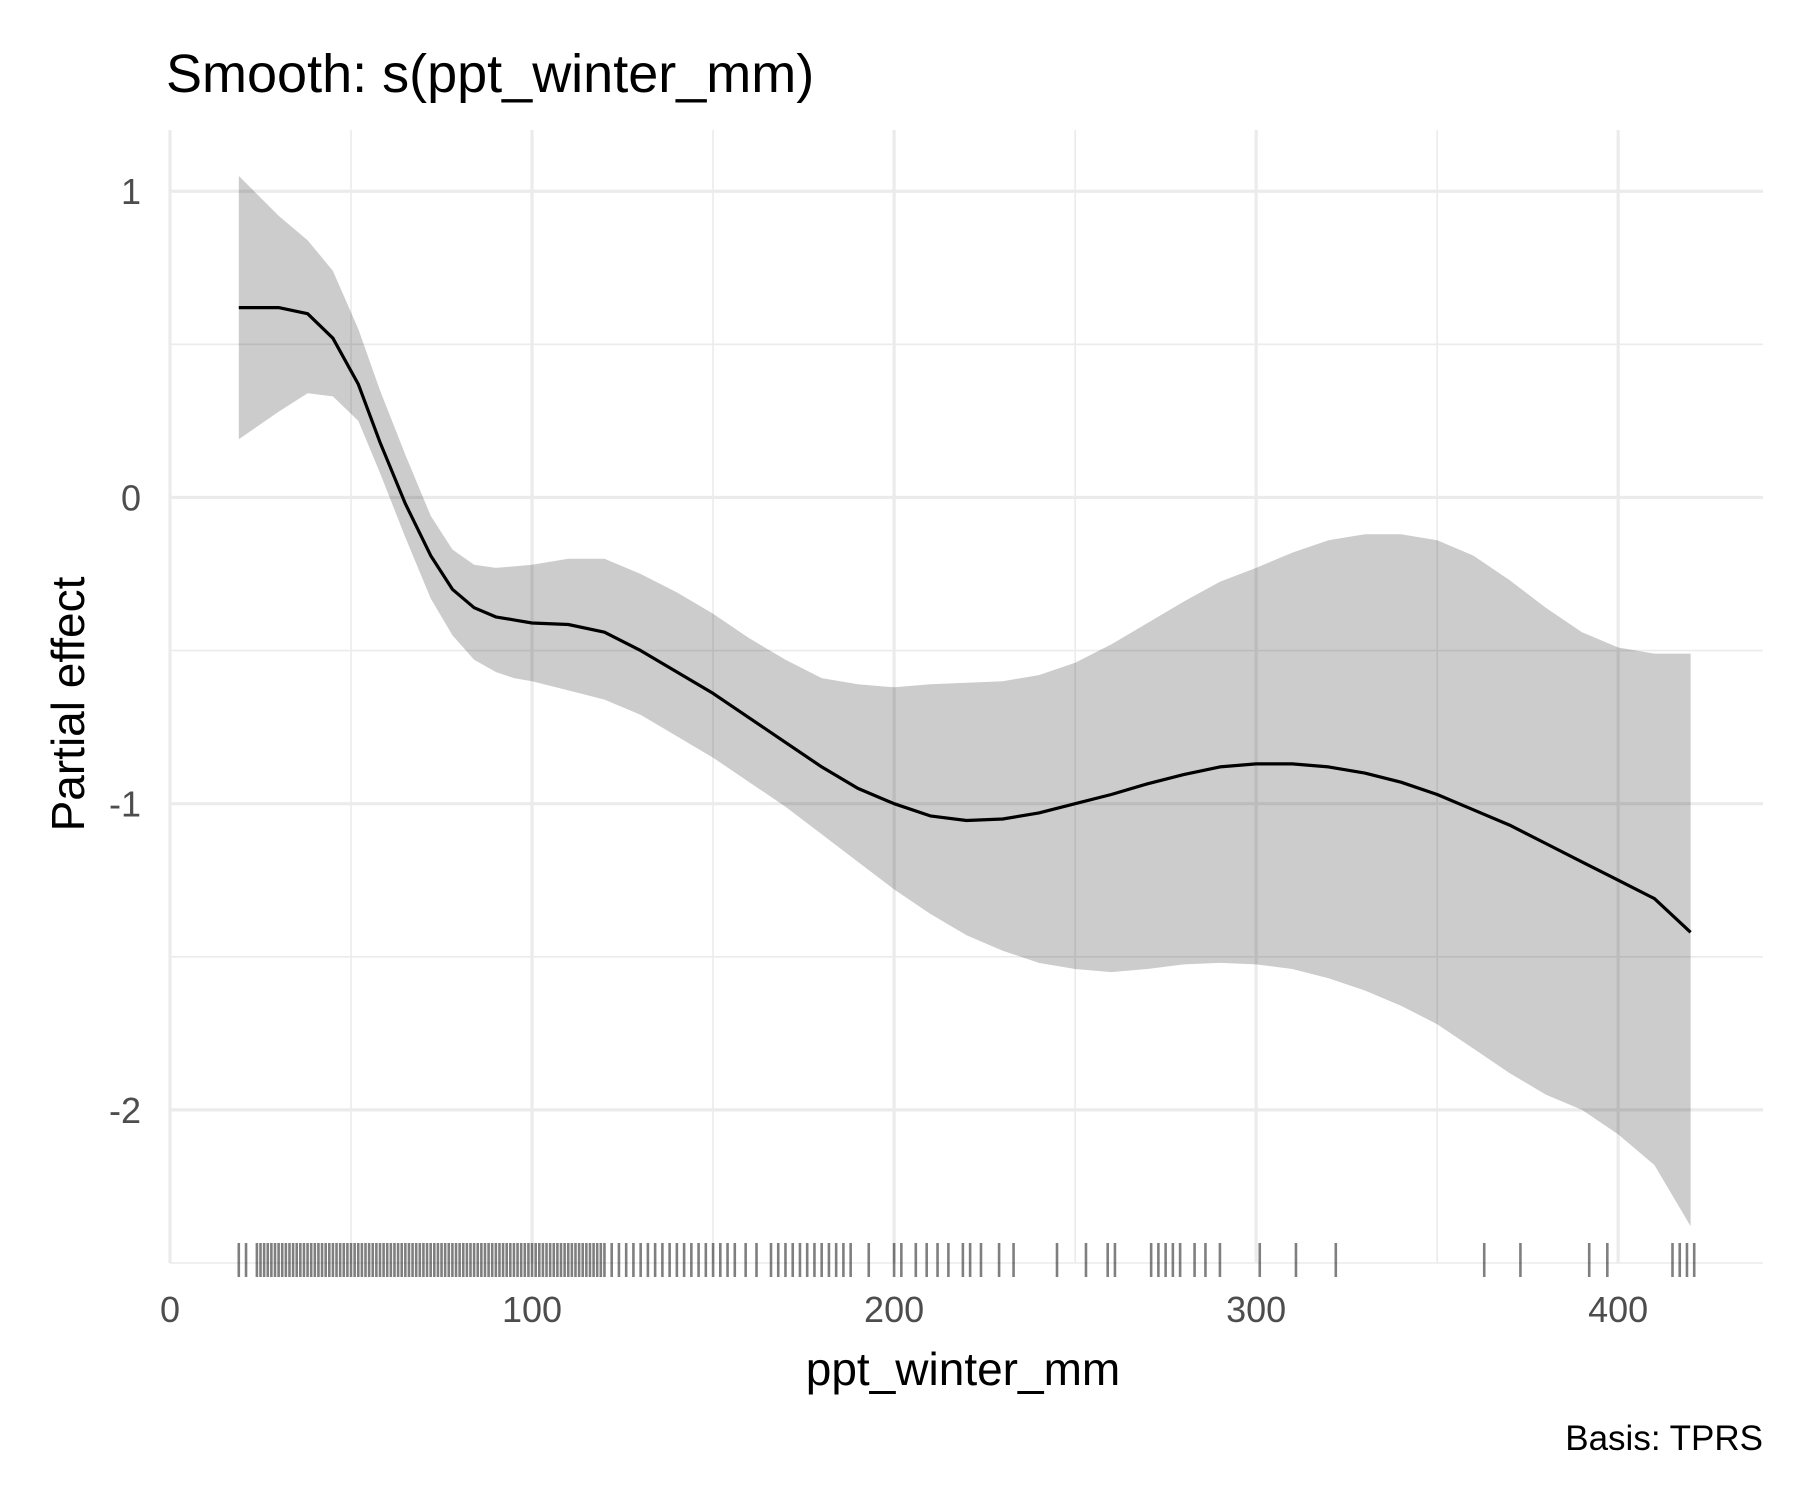  I want to click on x-tick-label: 400, so click(1618, 1309).